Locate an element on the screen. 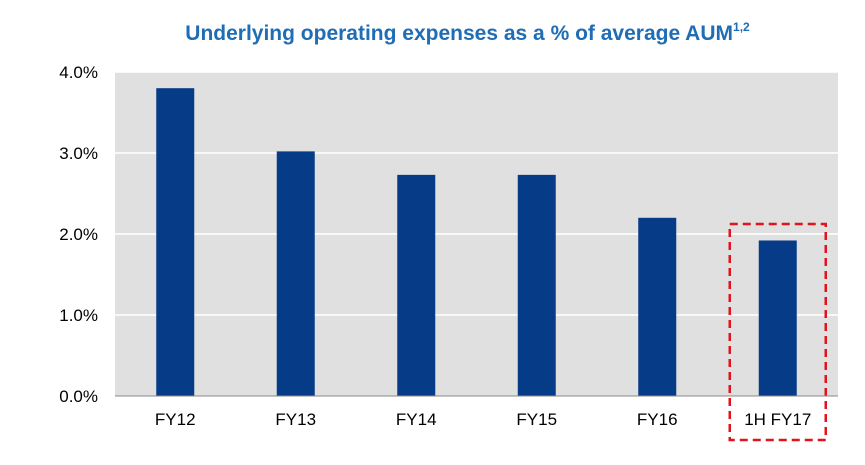 The image size is (865, 465). y-tick-label: 2.0% is located at coordinates (78, 234).